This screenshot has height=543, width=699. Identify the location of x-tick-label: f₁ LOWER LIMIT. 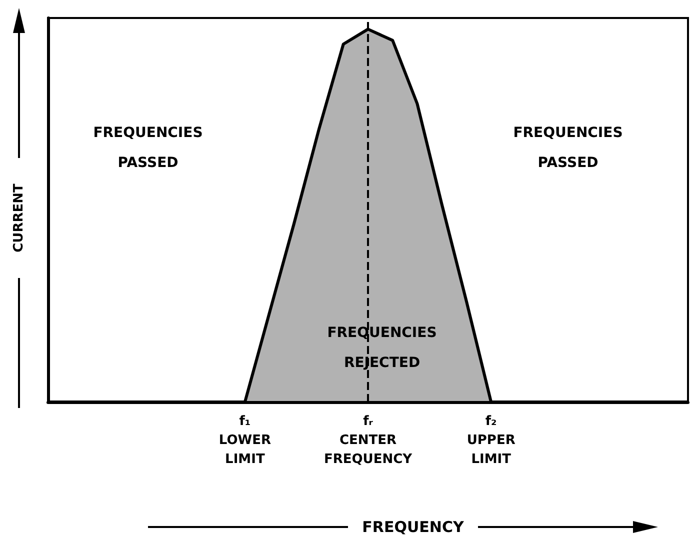
(244, 440).